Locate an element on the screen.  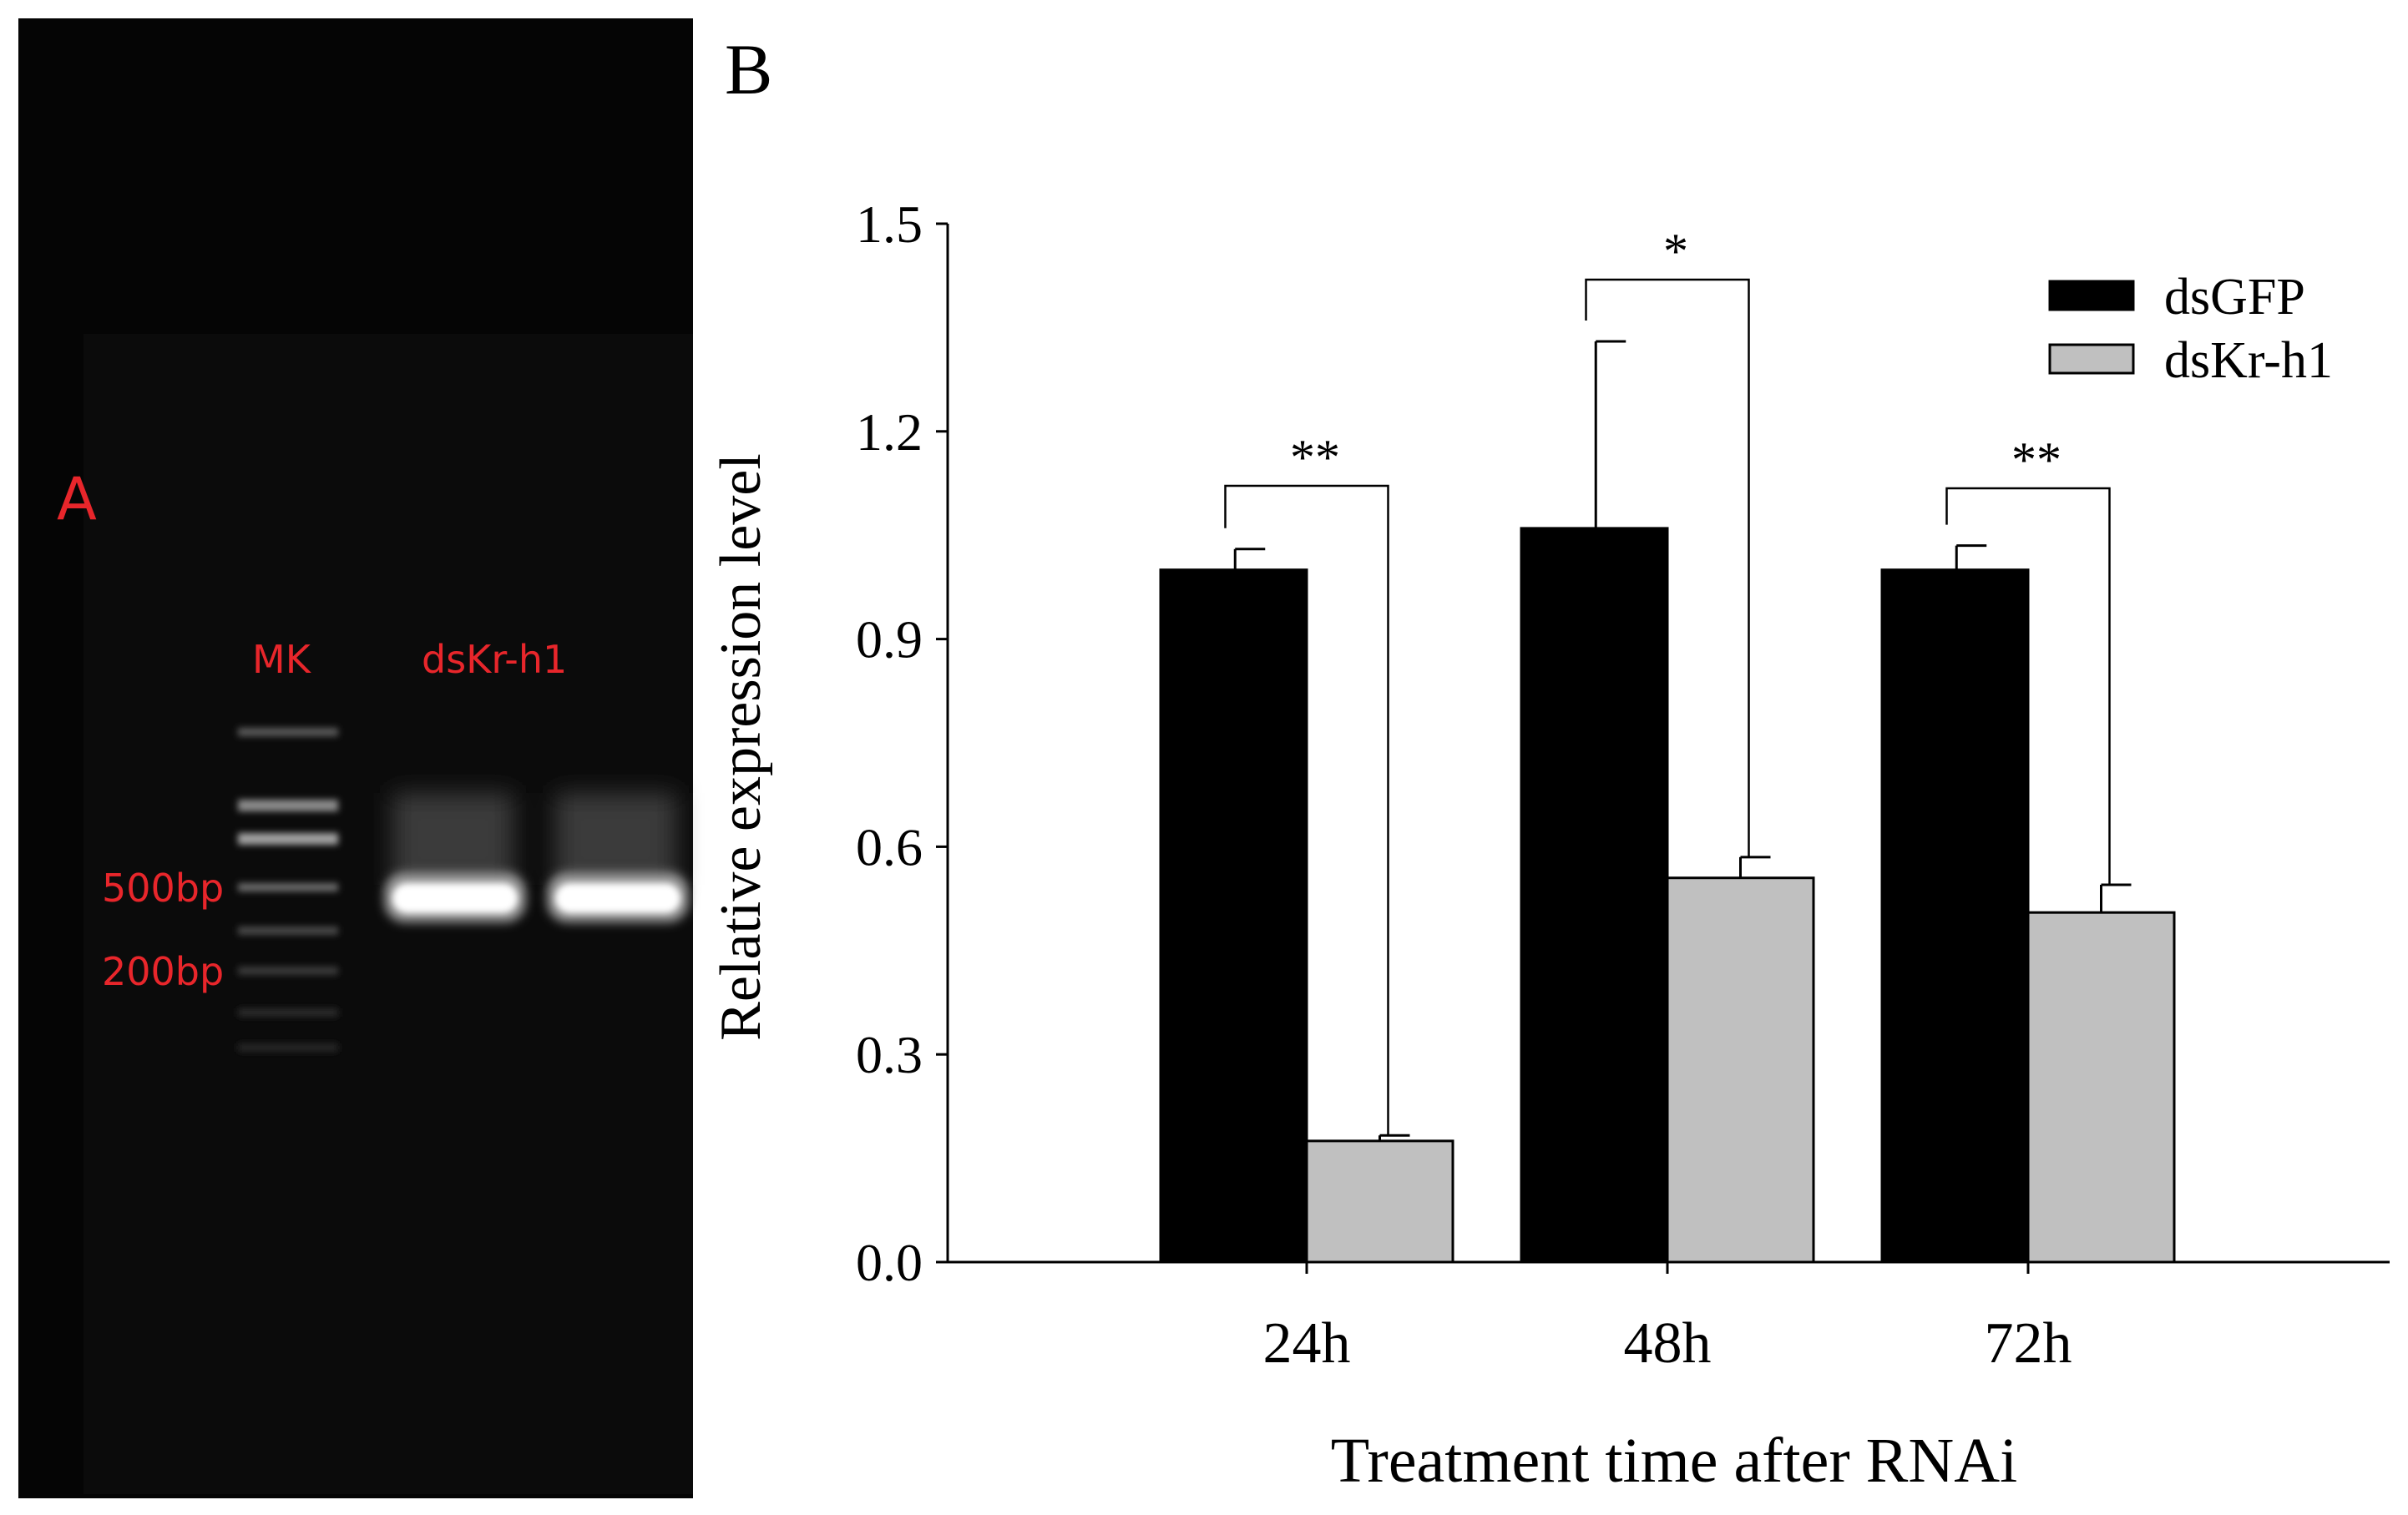
size-label-200bp: 200bp is located at coordinates (163, 971).